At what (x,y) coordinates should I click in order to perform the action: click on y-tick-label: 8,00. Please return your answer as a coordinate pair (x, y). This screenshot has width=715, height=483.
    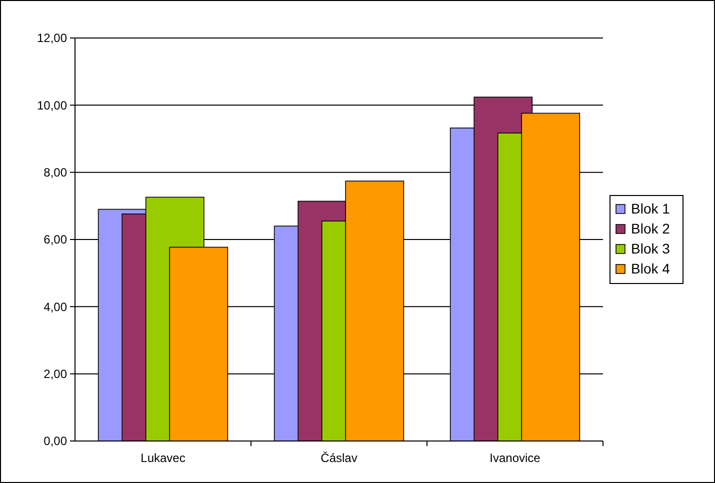
    Looking at the image, I should click on (56, 173).